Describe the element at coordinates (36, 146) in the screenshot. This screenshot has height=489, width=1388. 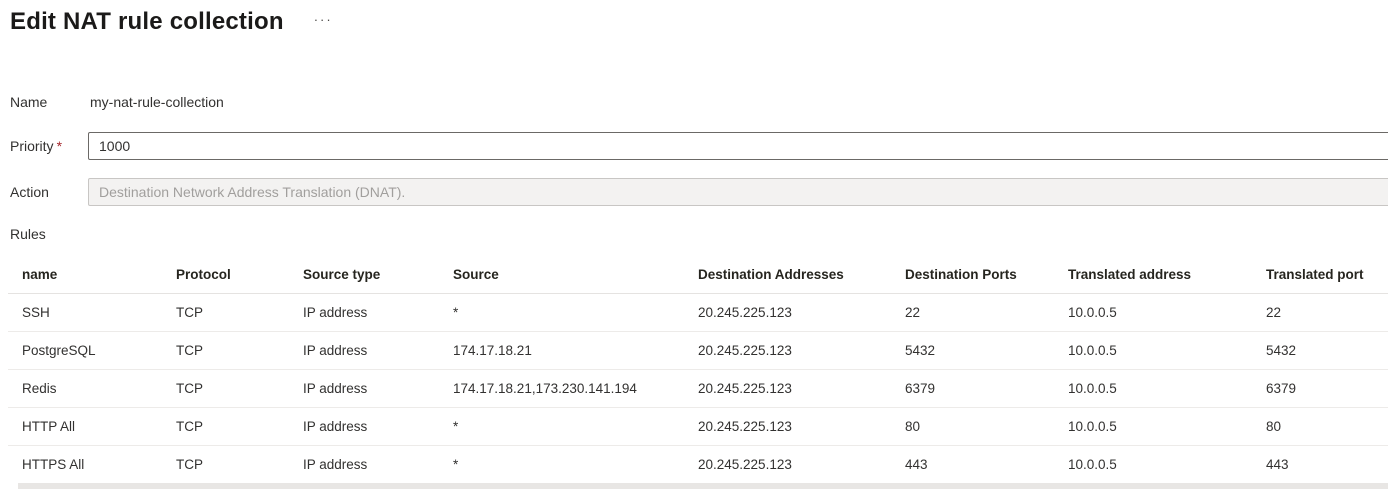
I see `priority-label: Priority *` at that location.